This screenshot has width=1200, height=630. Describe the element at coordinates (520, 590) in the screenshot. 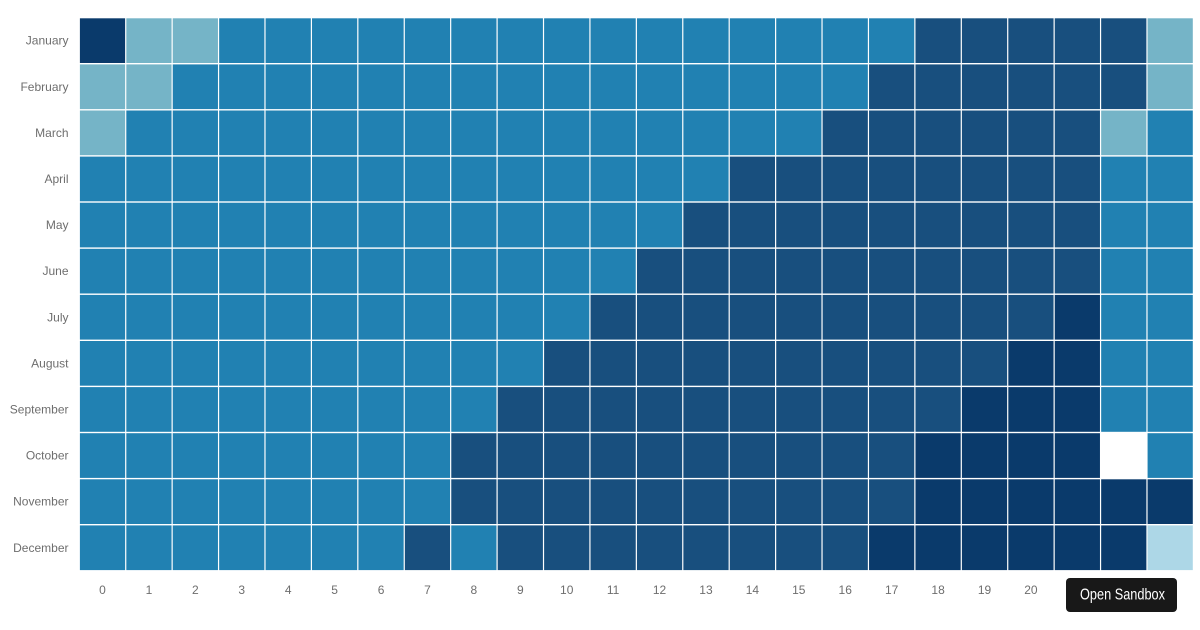

I see `svg-text: 9` at that location.